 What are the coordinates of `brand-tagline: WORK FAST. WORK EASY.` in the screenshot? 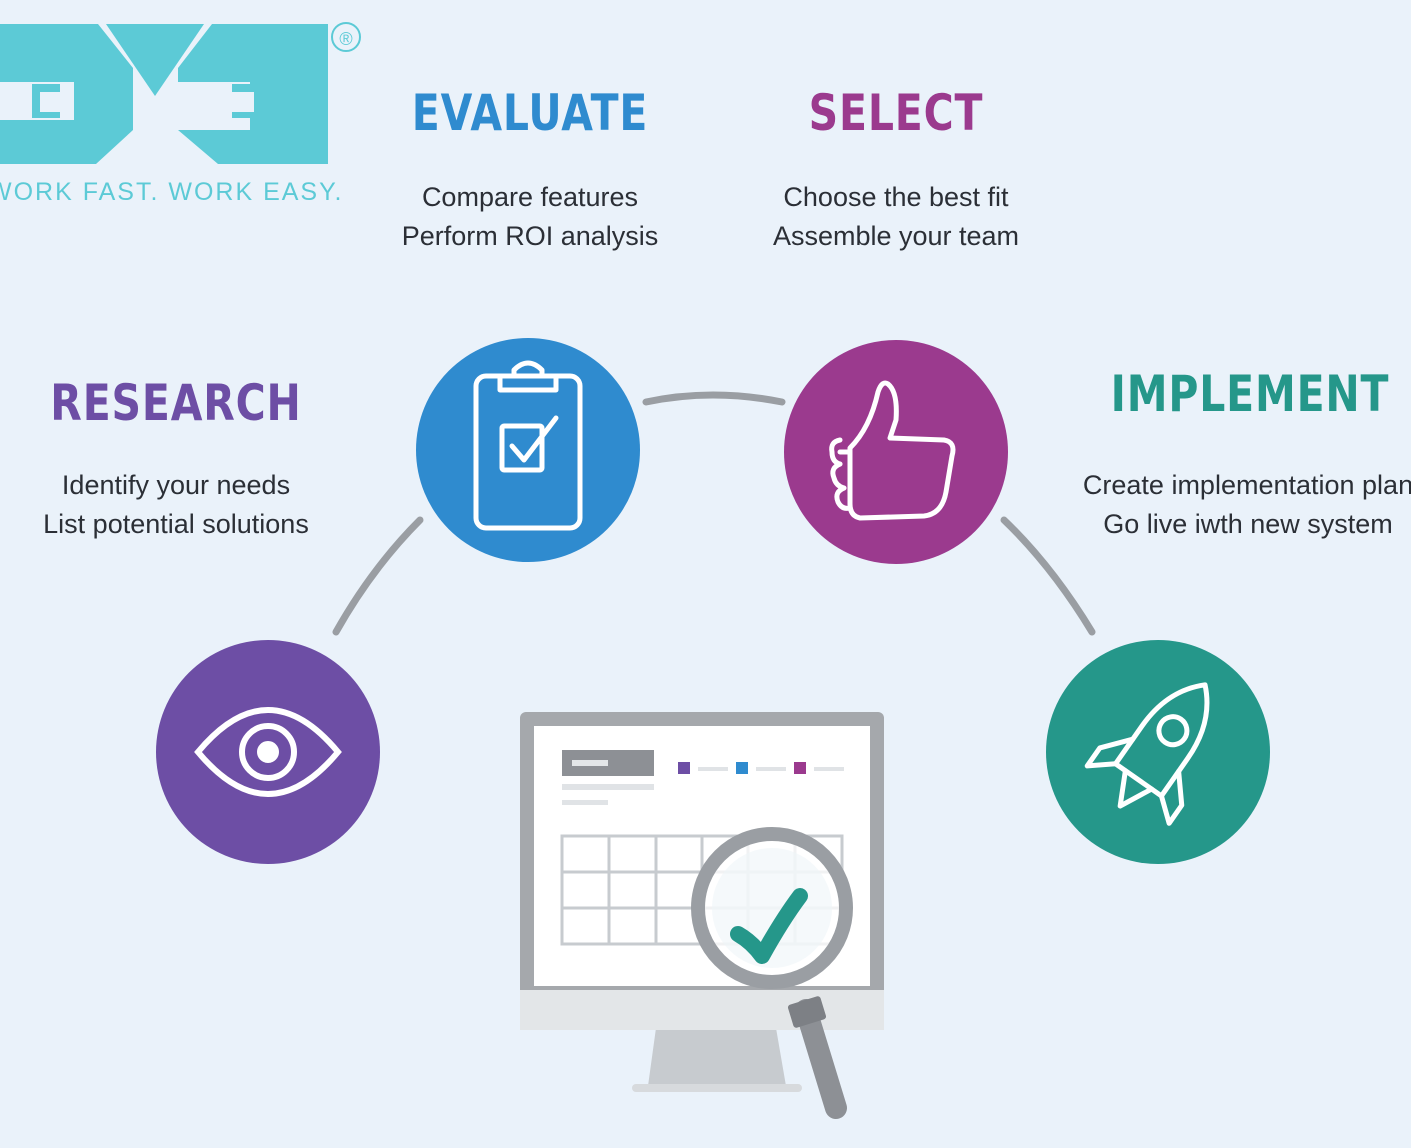 It's located at (172, 192).